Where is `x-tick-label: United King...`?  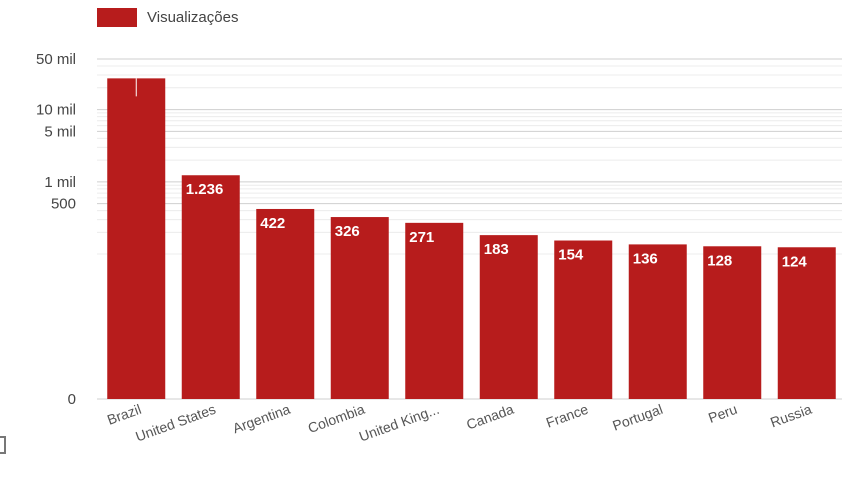 x-tick-label: United King... is located at coordinates (399, 423).